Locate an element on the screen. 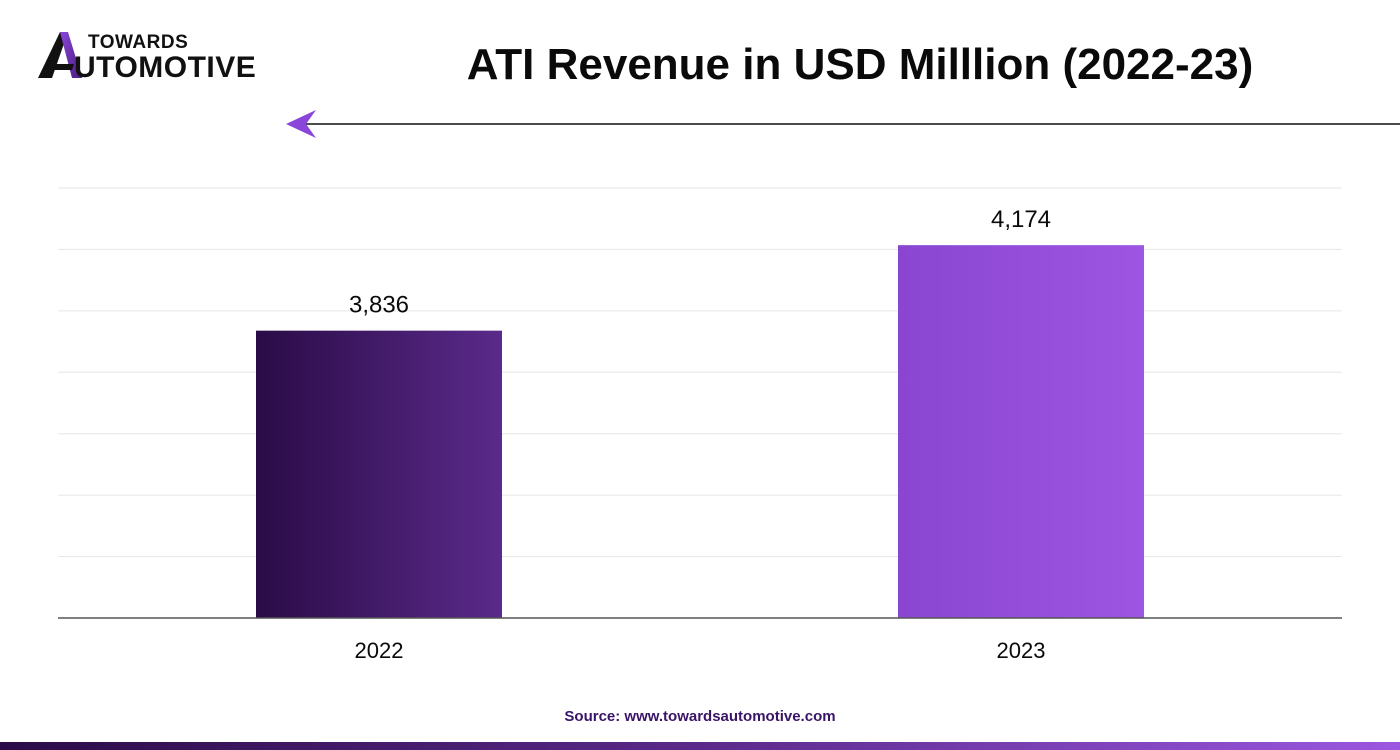  brand-logo: TOWARDS UTOMOTIVE is located at coordinates (161, 58).